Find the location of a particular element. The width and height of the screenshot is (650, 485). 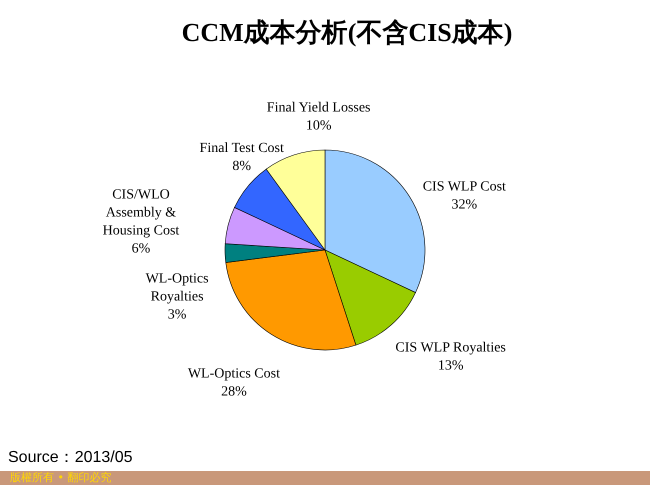

slice-label: CIS WLP Cost is located at coordinates (464, 187).